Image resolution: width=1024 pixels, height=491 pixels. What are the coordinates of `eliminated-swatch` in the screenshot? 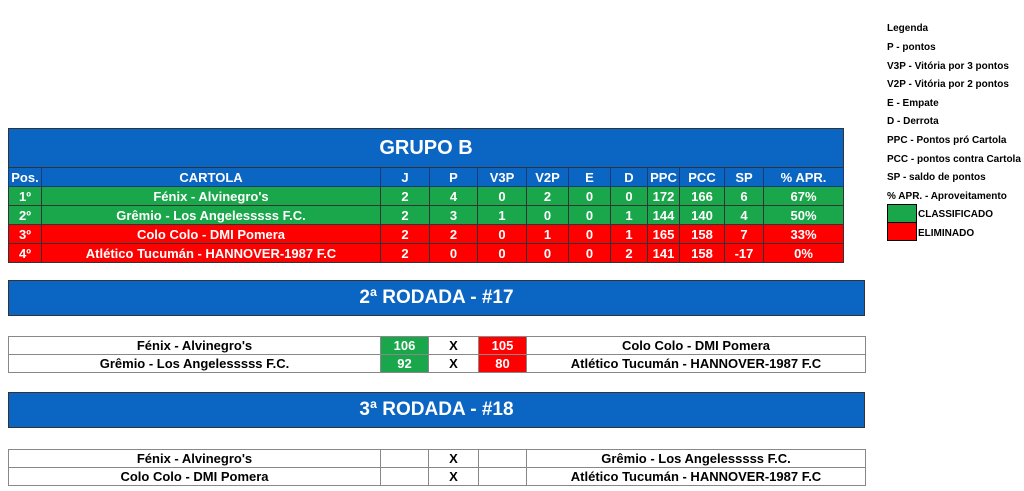 It's located at (902, 231).